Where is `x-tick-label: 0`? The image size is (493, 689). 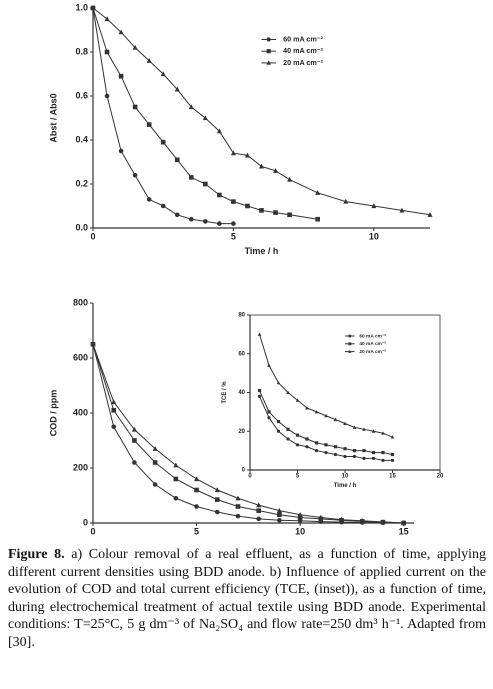
x-tick-label: 0 is located at coordinates (92, 531).